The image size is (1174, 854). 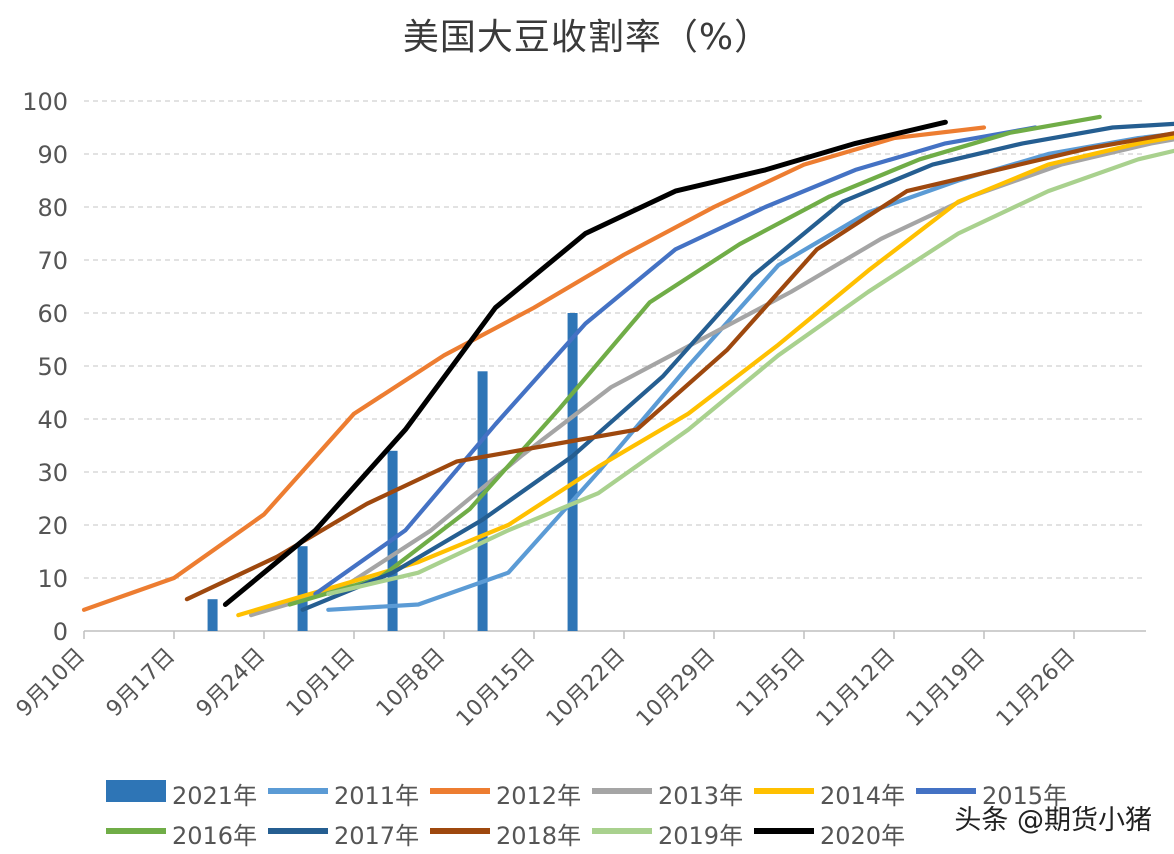 I want to click on legend-label: 2014年, so click(x=863, y=796).